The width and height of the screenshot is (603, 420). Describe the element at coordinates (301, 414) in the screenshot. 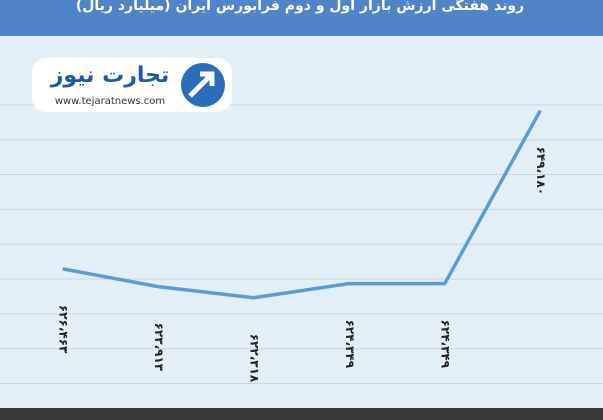

I see `footer-bar` at that location.